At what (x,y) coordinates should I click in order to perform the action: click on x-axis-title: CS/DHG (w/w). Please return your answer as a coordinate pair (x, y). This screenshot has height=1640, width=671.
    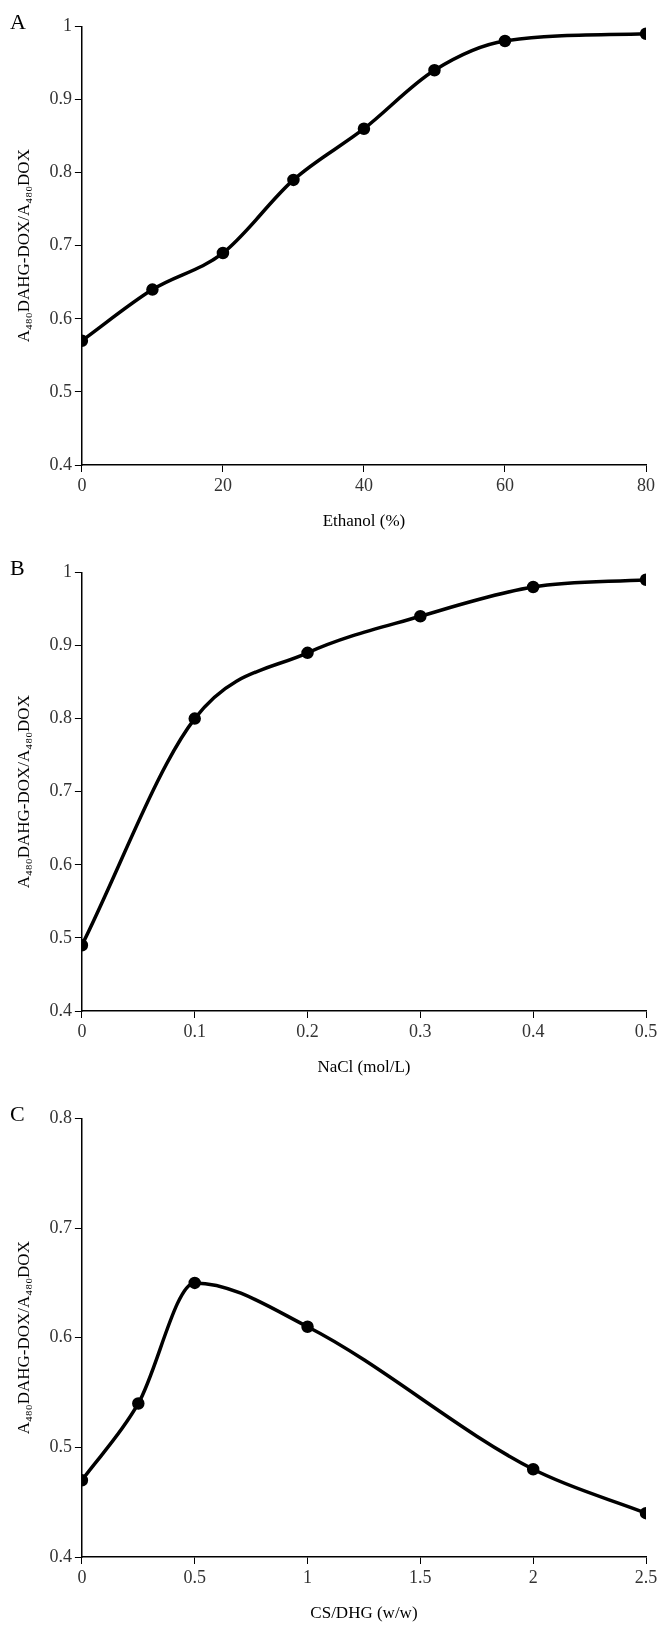
    Looking at the image, I should click on (364, 1613).